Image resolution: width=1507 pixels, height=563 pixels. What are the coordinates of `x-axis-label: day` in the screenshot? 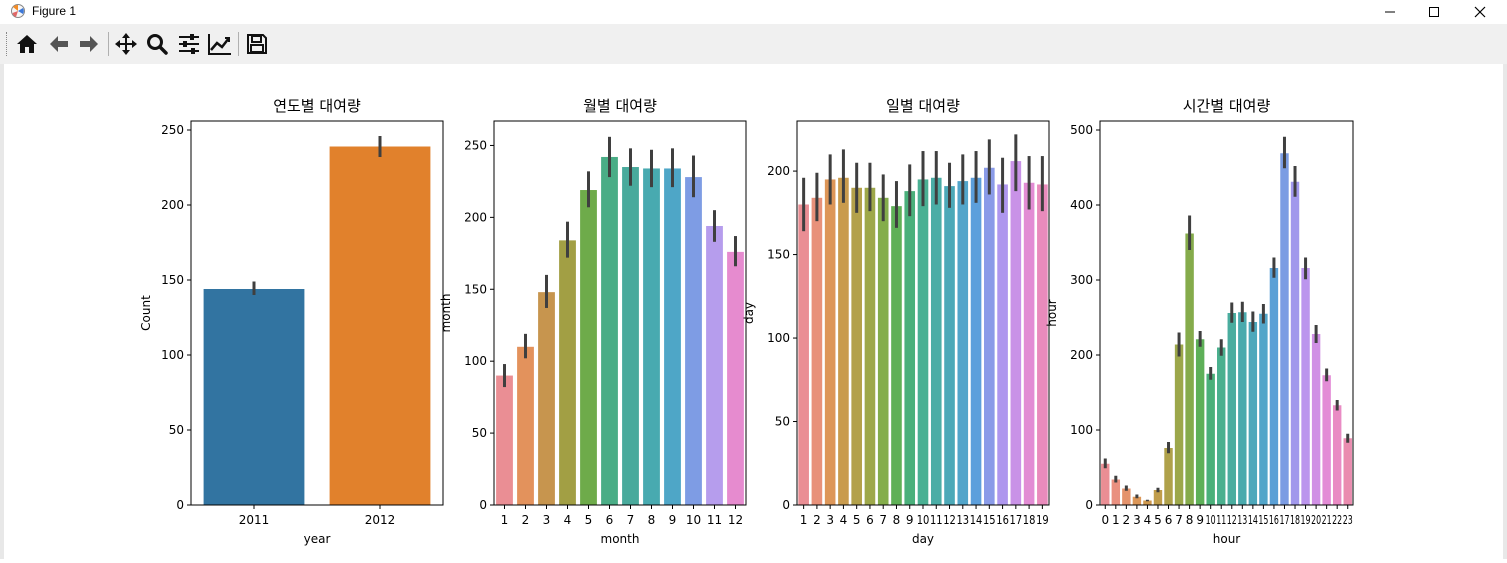 It's located at (923, 539).